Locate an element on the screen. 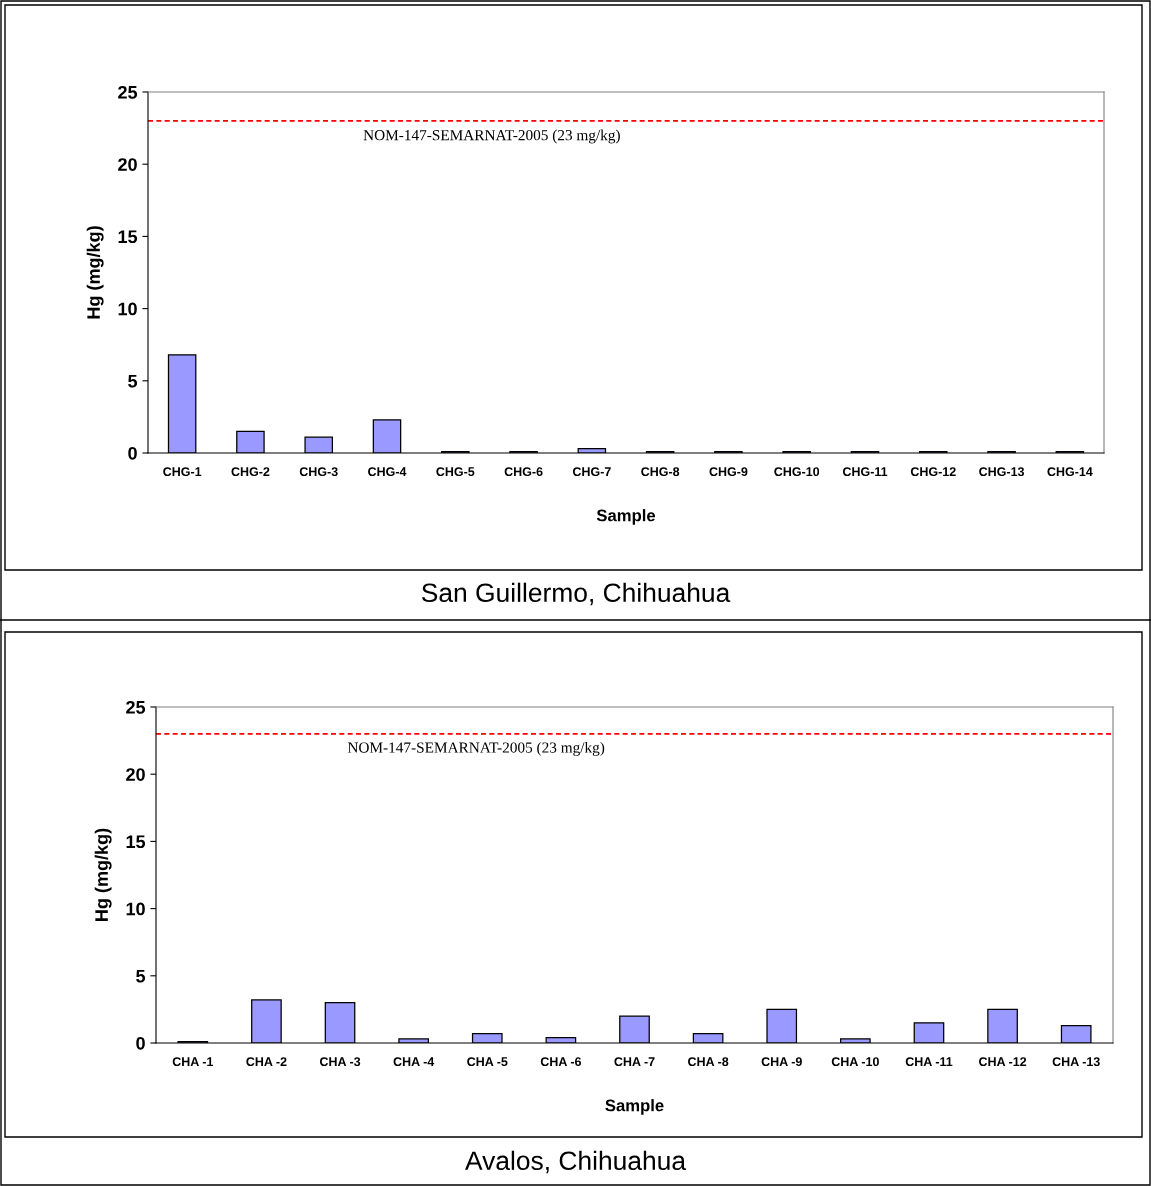 Image resolution: width=1151 pixels, height=1186 pixels. x-tick-label: CHA -9 is located at coordinates (781, 1062).